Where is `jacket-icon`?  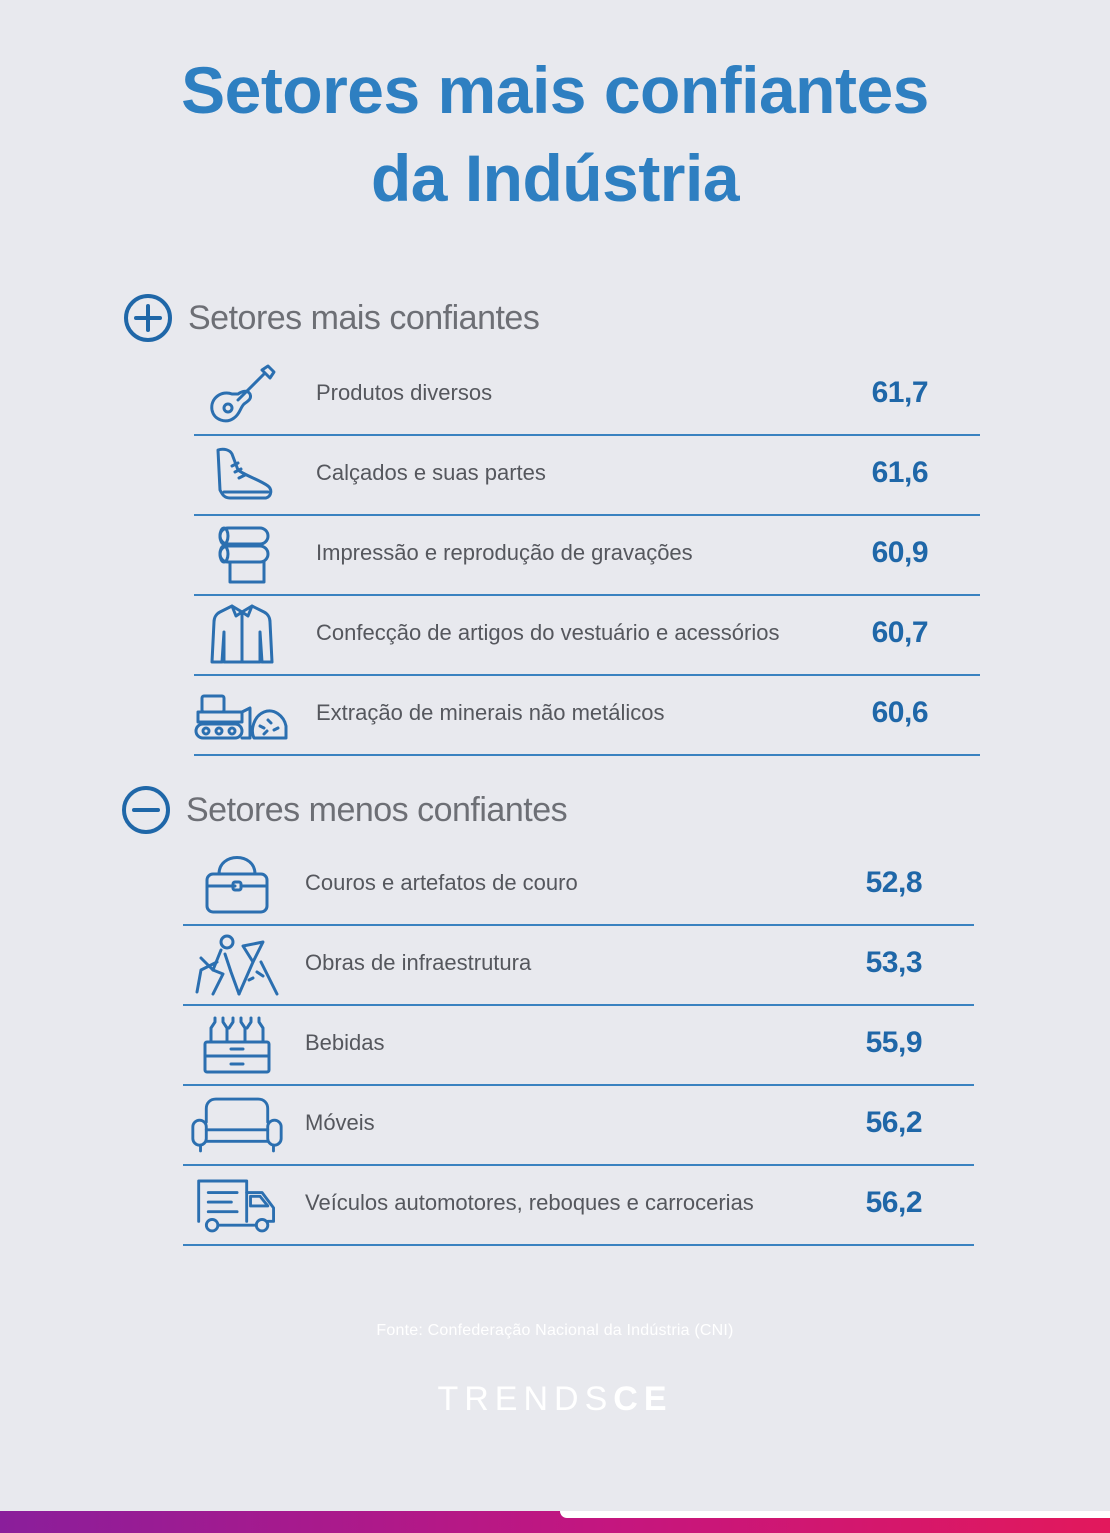
jacket-icon is located at coordinates (242, 634).